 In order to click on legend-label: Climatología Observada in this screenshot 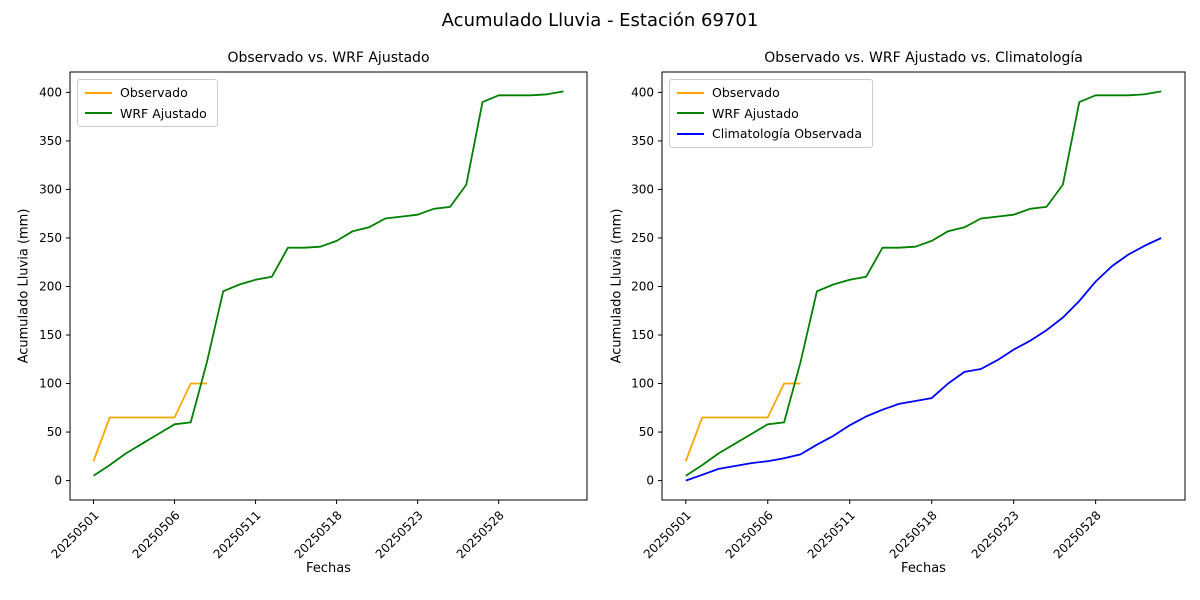, I will do `click(787, 134)`.